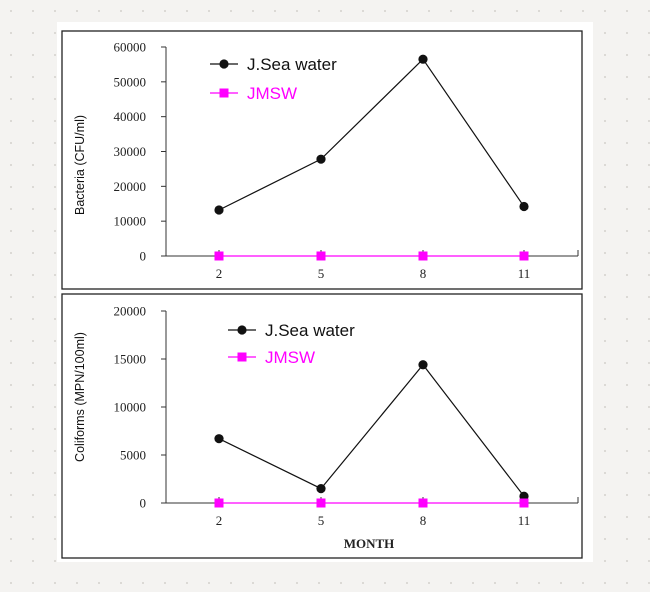 The width and height of the screenshot is (650, 592). I want to click on y-axis-label: Coliforms (MPN/100ml), so click(80, 397).